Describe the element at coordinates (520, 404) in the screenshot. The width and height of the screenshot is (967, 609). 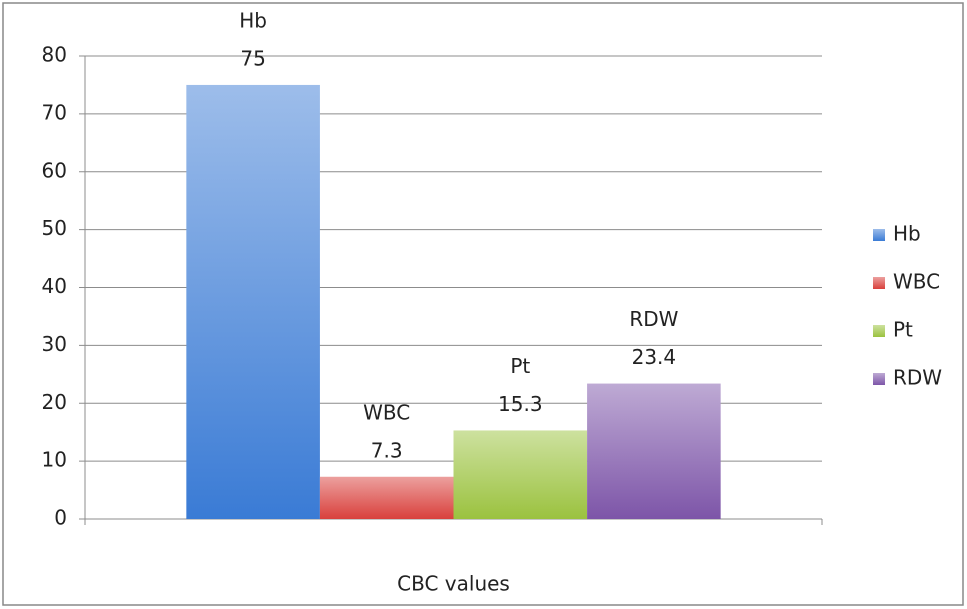
I see `data-label: 15.3` at that location.